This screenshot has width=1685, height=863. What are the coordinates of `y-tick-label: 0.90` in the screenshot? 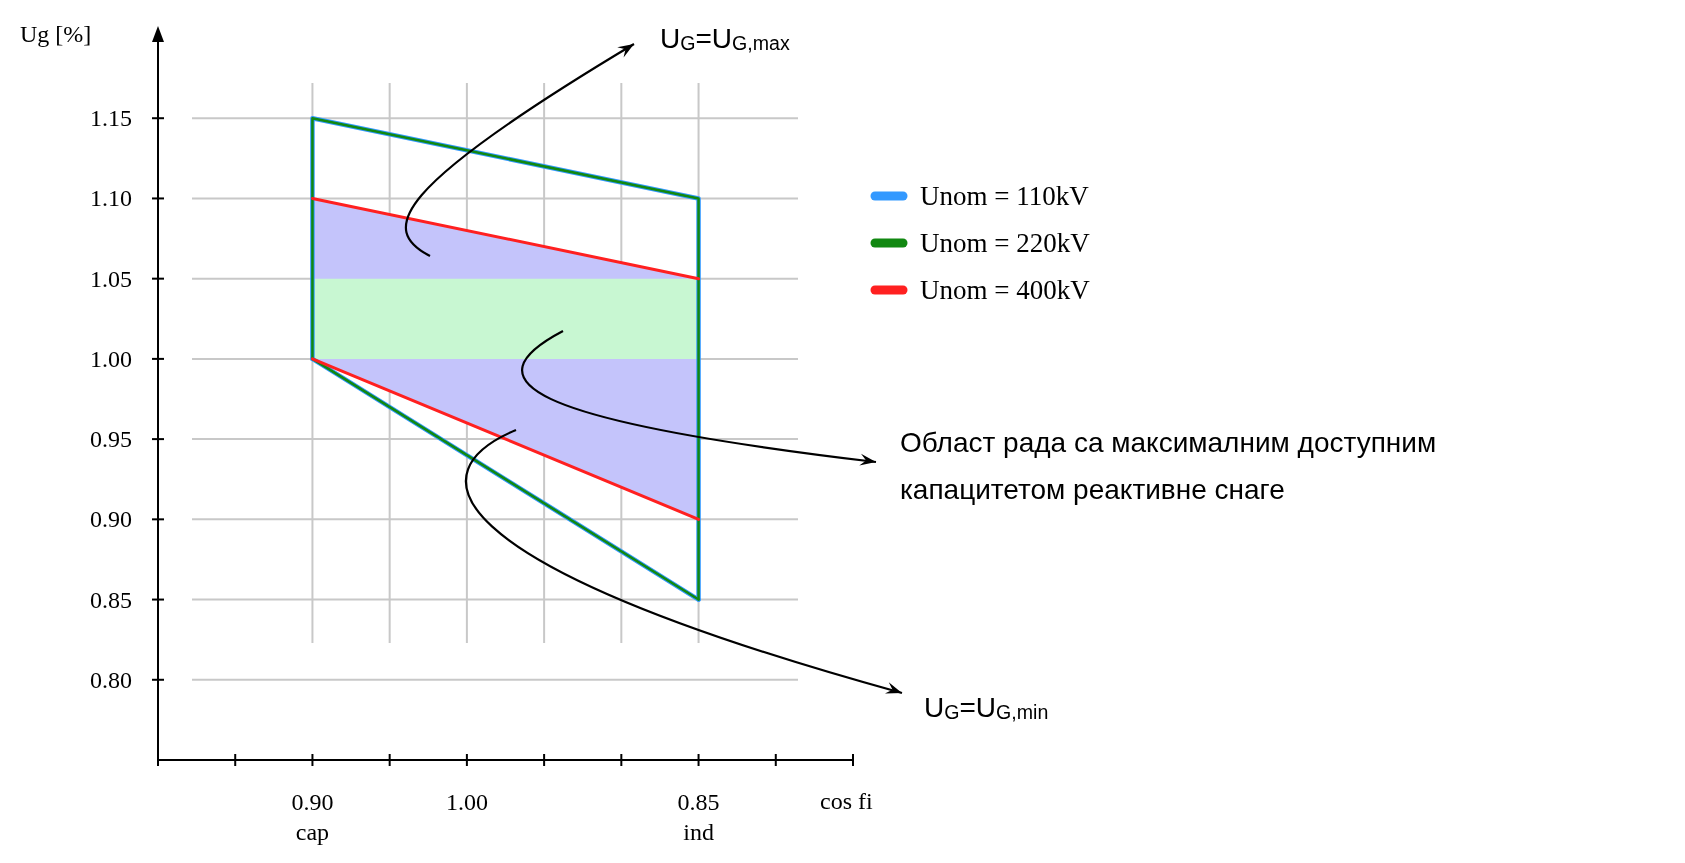 It's located at (111, 519).